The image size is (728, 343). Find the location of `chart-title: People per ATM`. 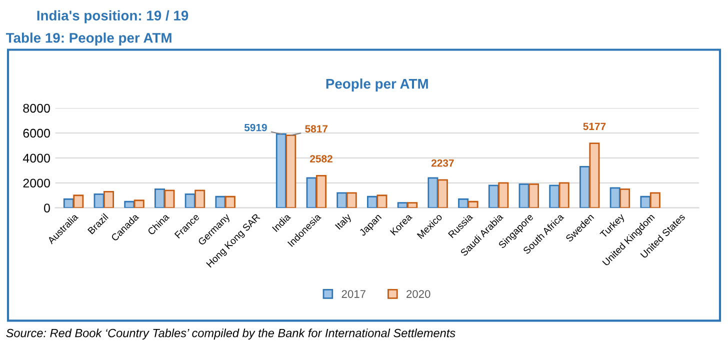

chart-title: People per ATM is located at coordinates (377, 85).